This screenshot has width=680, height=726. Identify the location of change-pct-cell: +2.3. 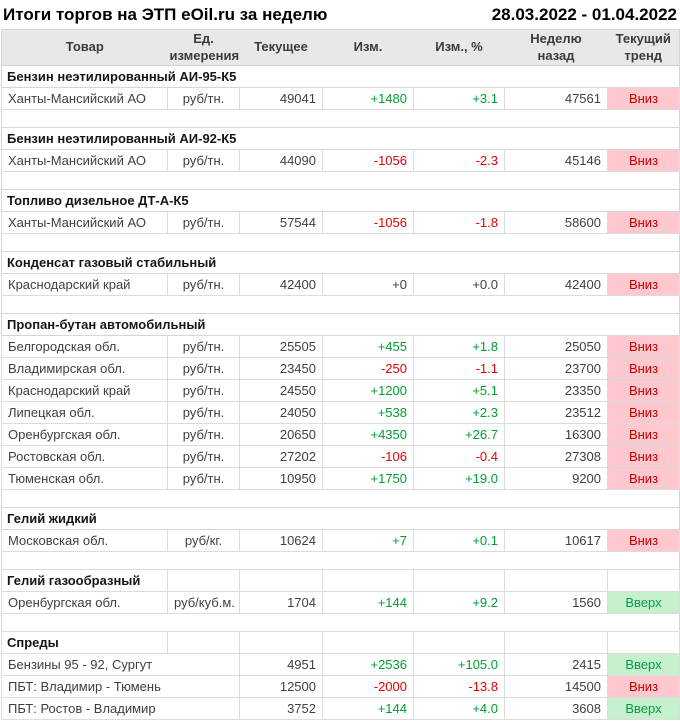
(459, 412).